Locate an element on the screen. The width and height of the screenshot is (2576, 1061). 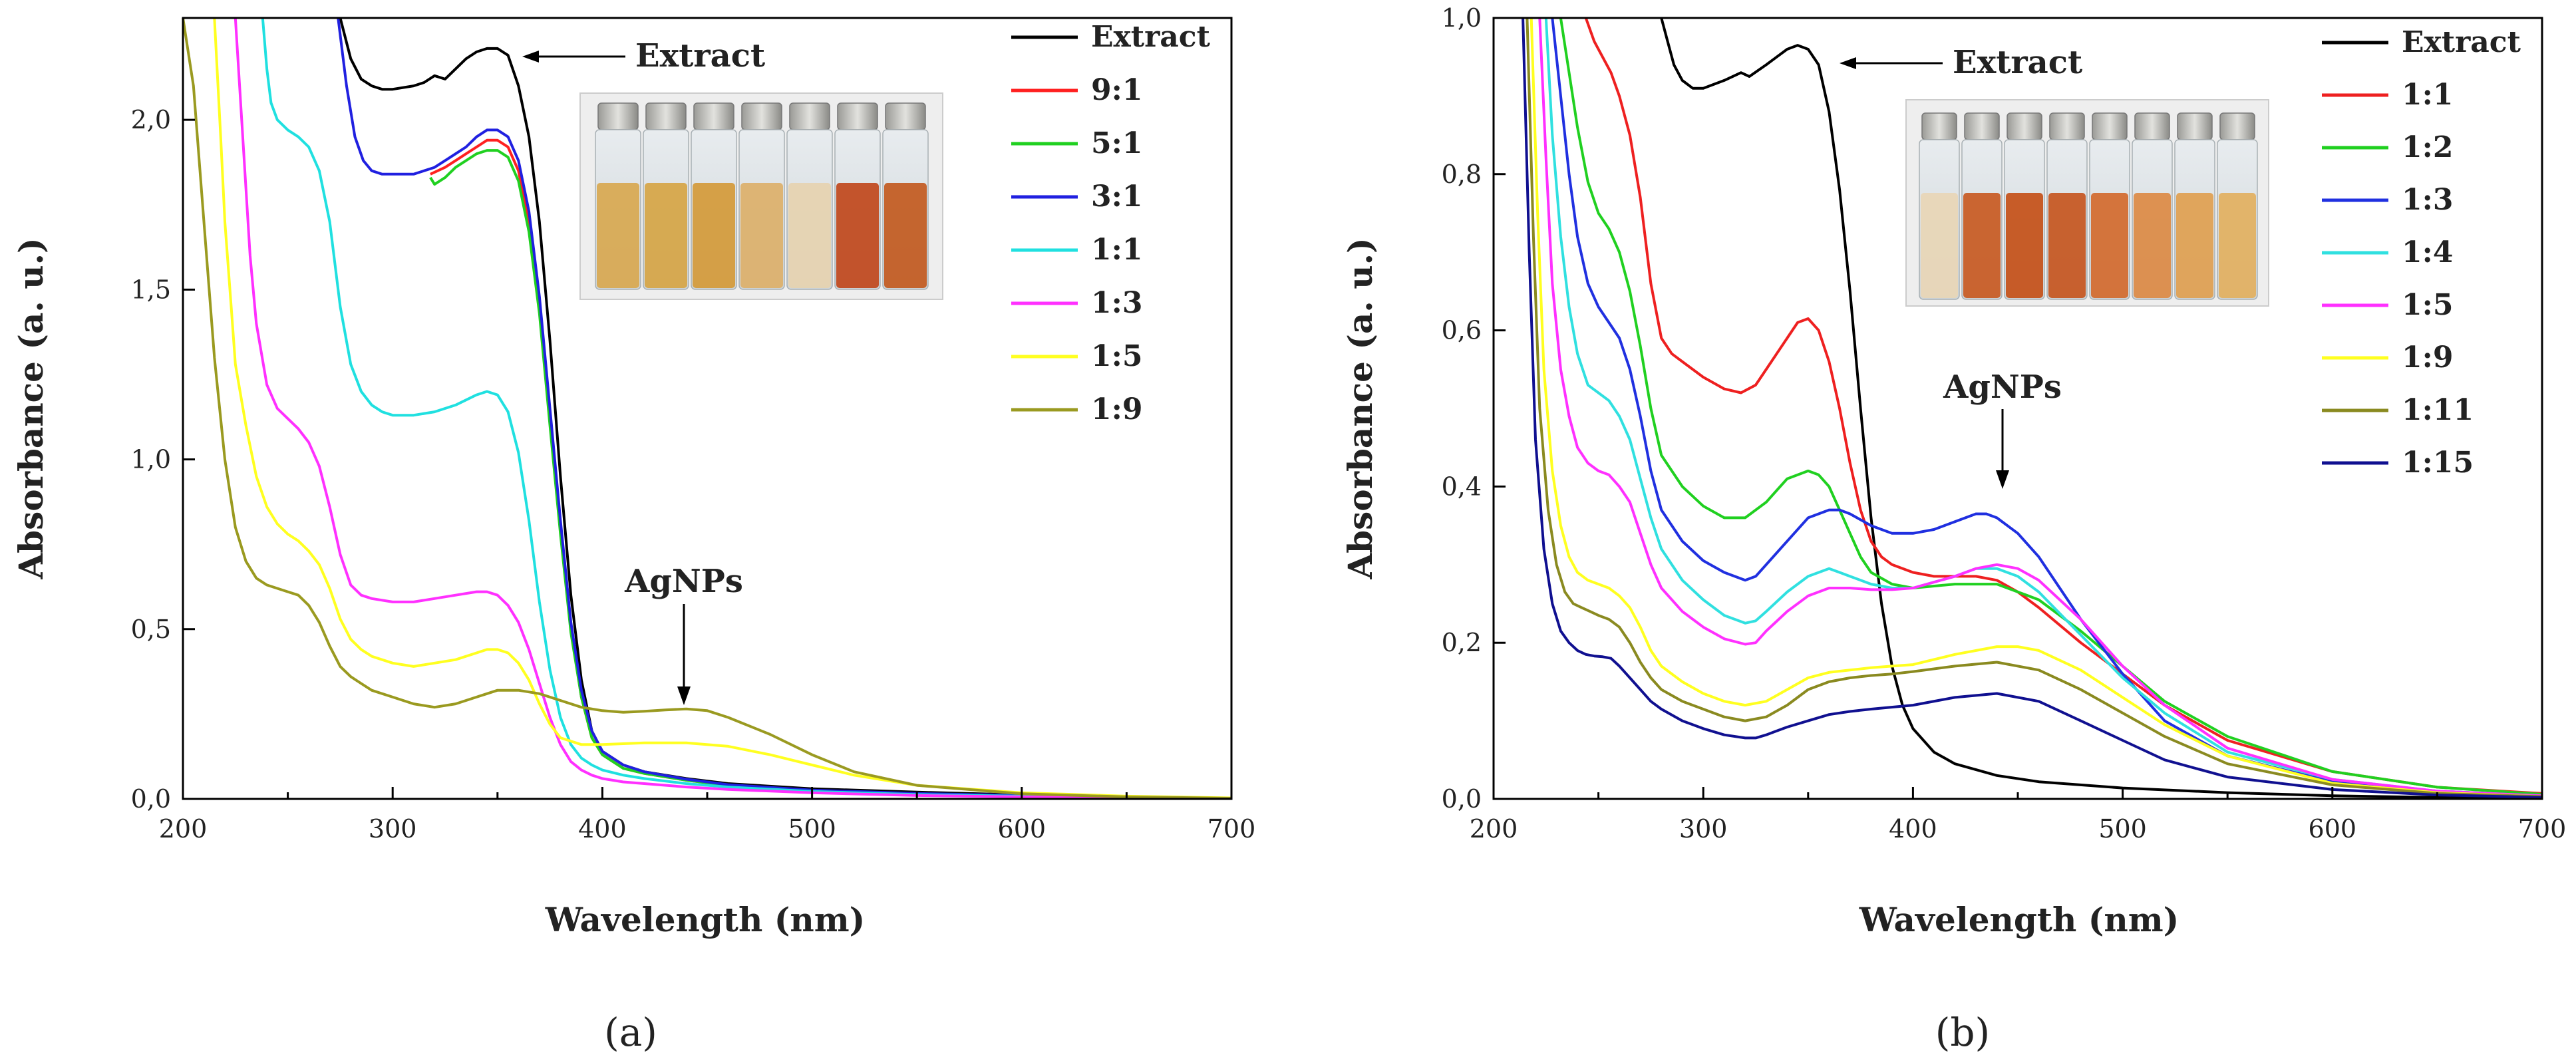
legend-label-3: 3:1 is located at coordinates (1116, 197).